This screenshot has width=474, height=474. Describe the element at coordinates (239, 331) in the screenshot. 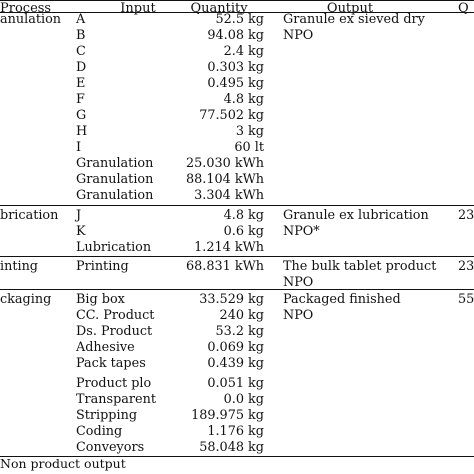

I see `quantity-cell: 53.2 kg` at that location.